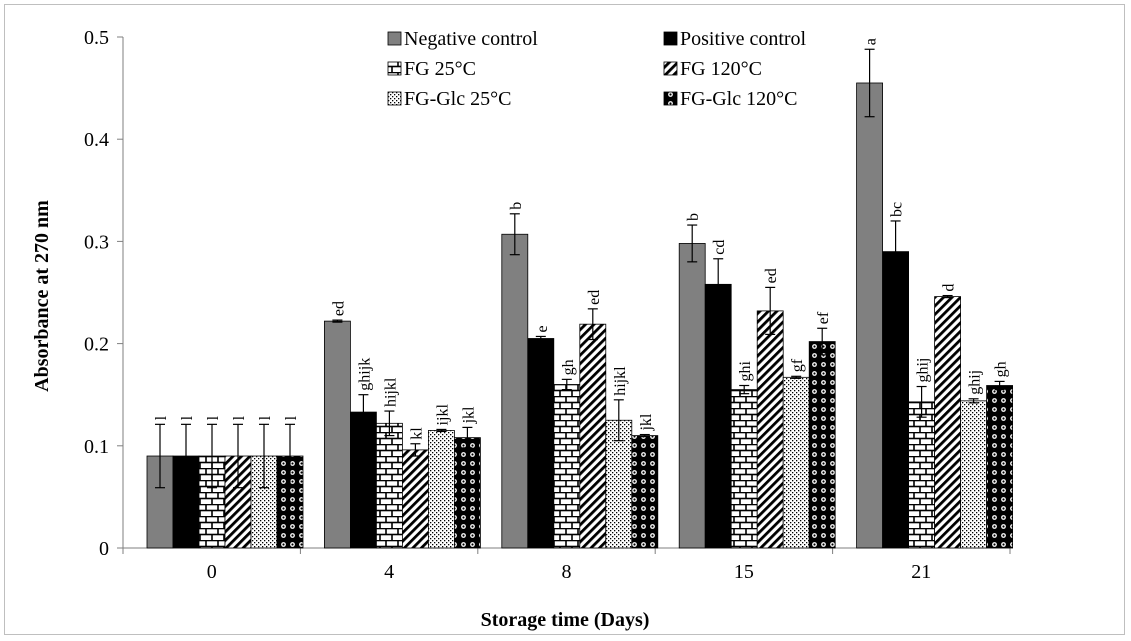  Describe the element at coordinates (871, 41) in the screenshot. I see `significance-letter: a` at that location.